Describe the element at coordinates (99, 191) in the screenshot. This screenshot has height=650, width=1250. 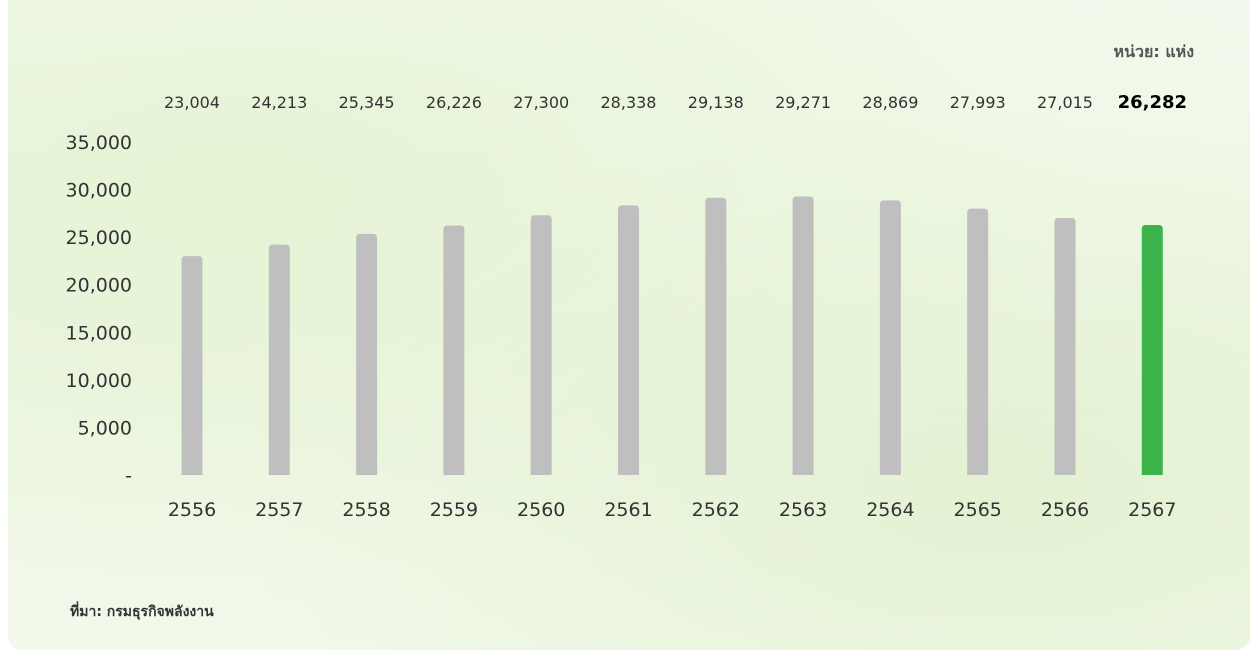
I see `y-tick-label: 30,000` at that location.